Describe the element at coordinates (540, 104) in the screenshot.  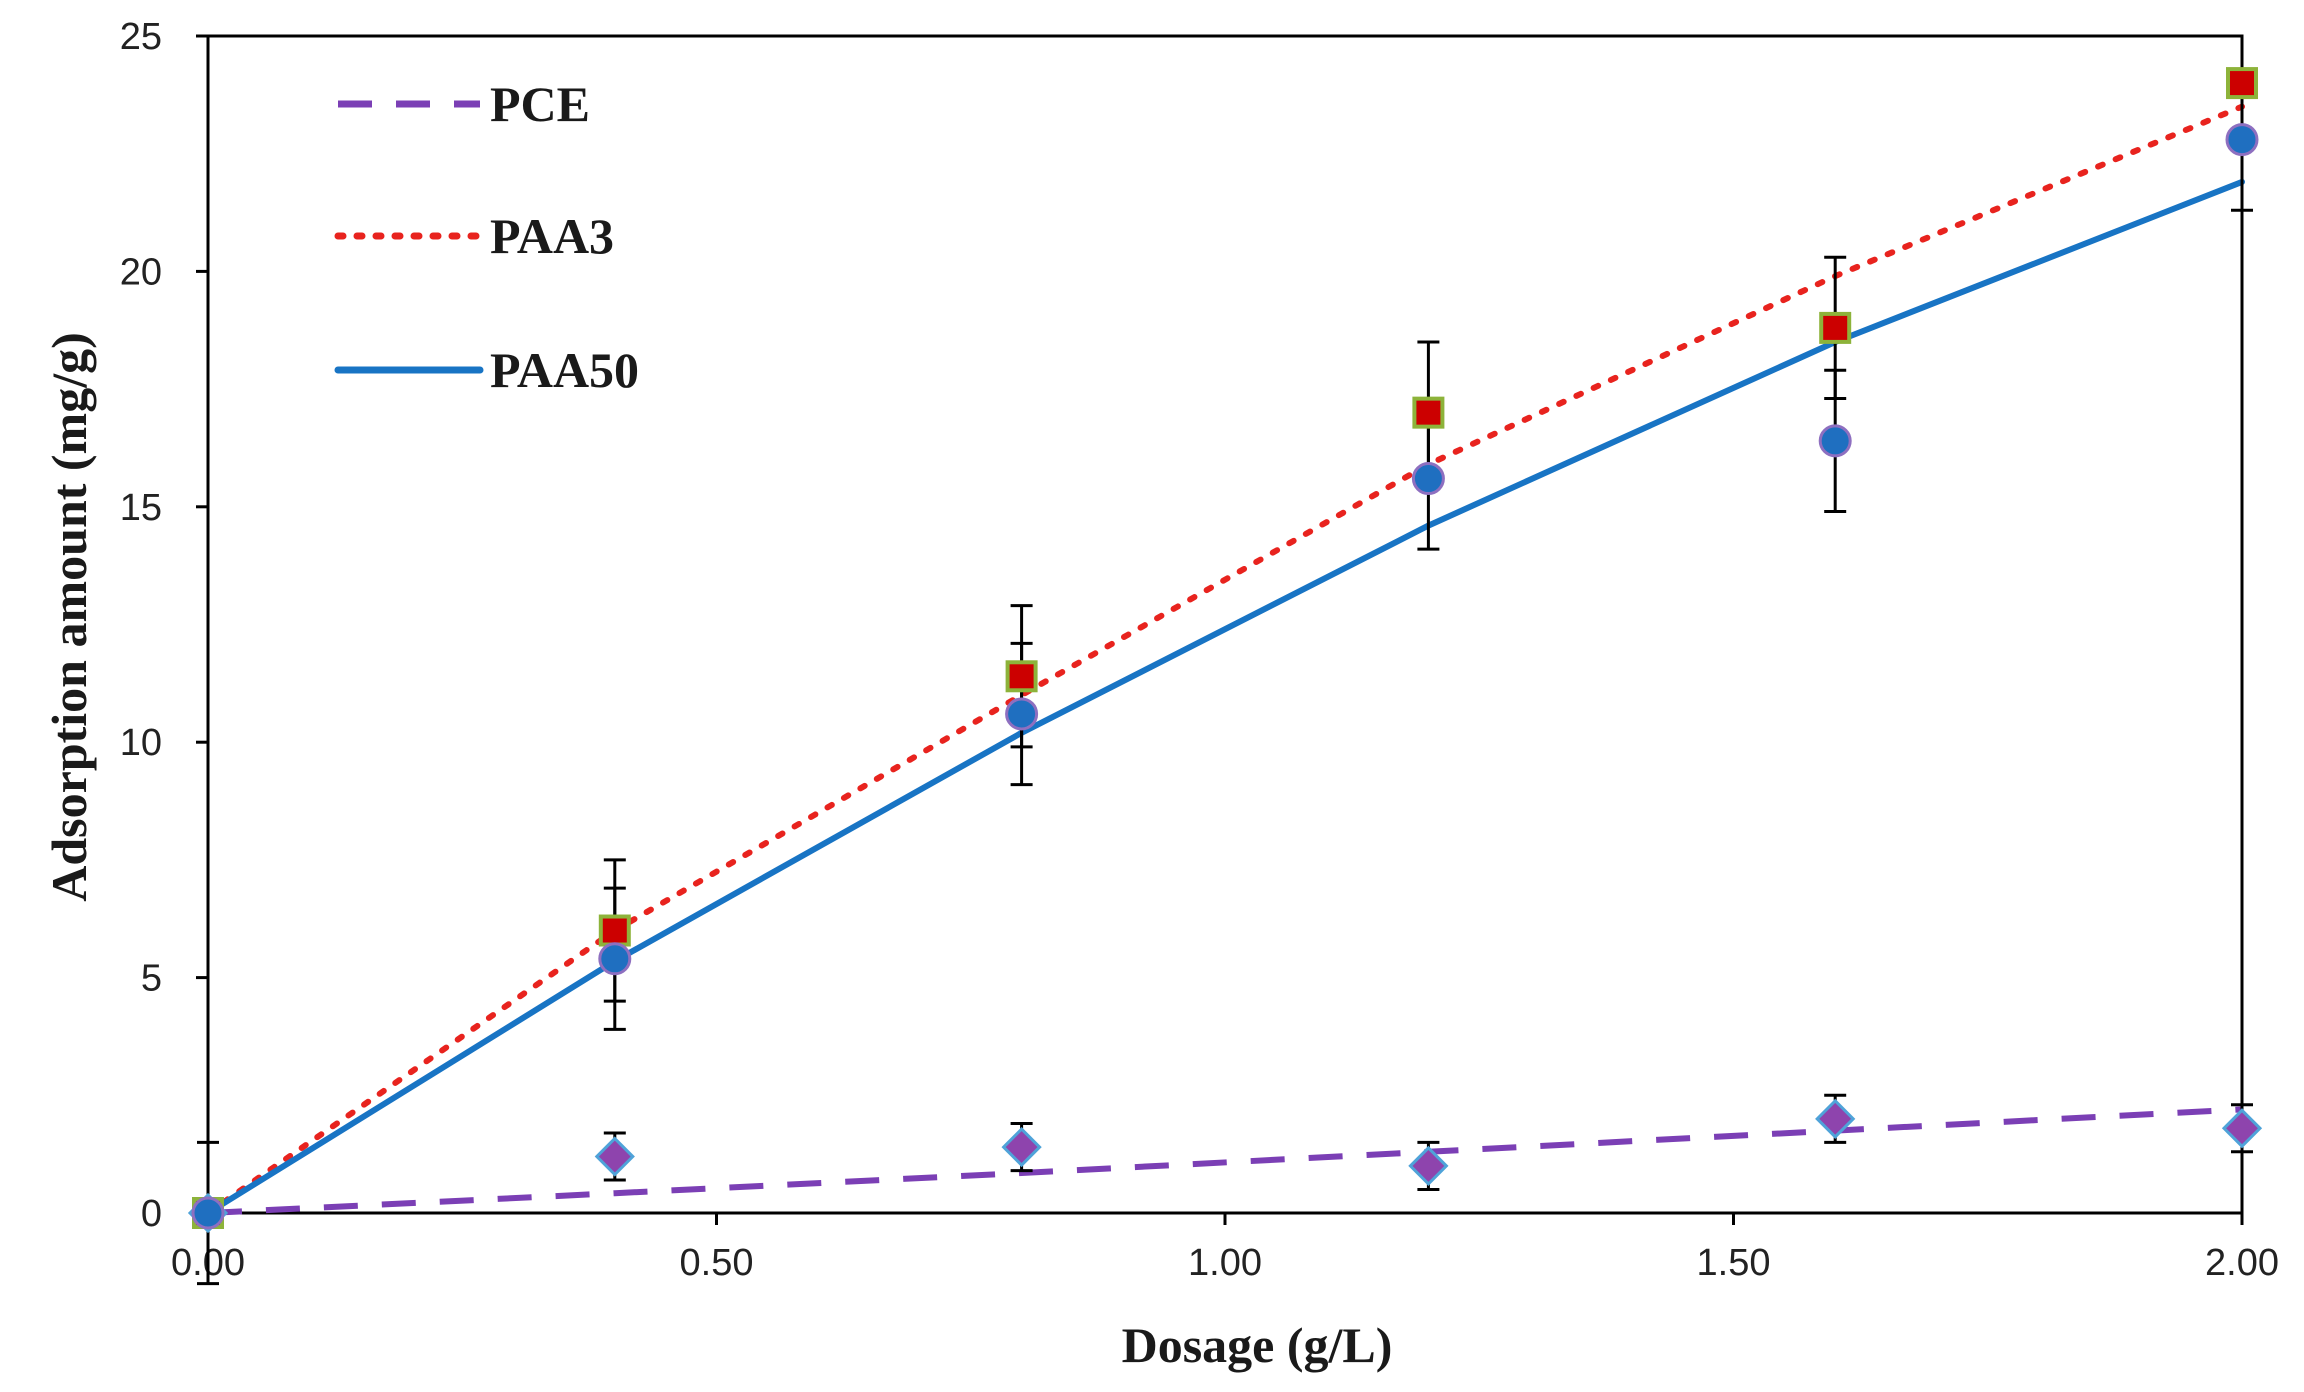
I see `legend-label-pce: PCE` at that location.